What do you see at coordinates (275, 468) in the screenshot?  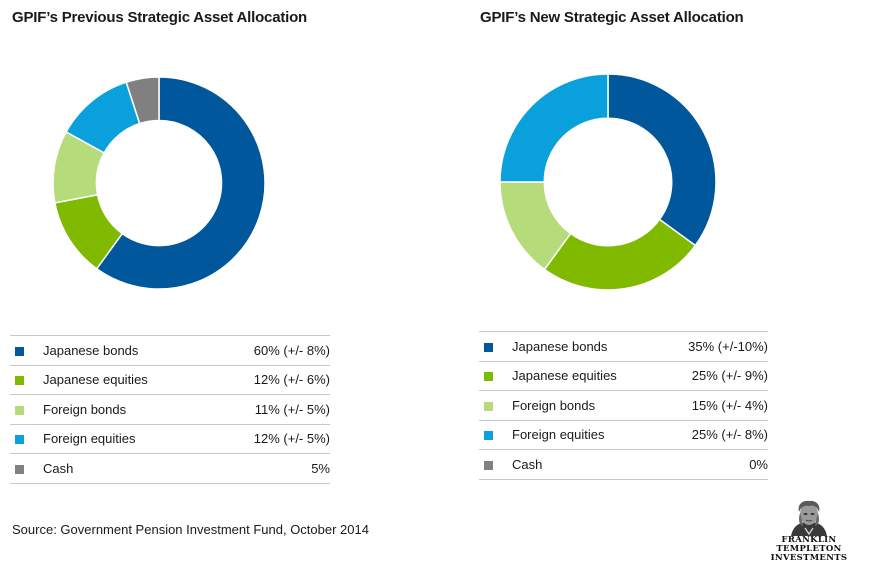 I see `legend-value: 5%` at bounding box center [275, 468].